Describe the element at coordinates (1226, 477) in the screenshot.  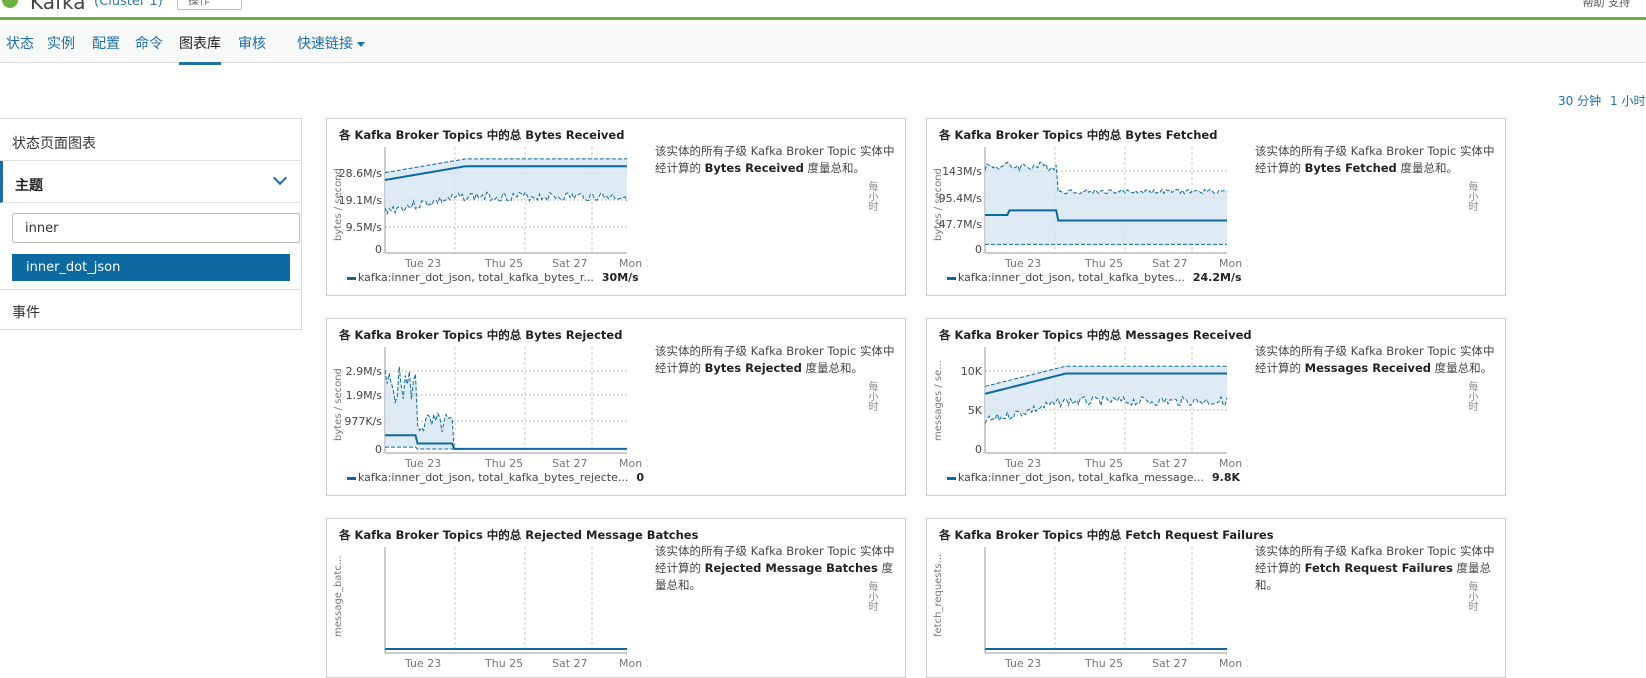
I see `legend-value: 9.8K` at that location.